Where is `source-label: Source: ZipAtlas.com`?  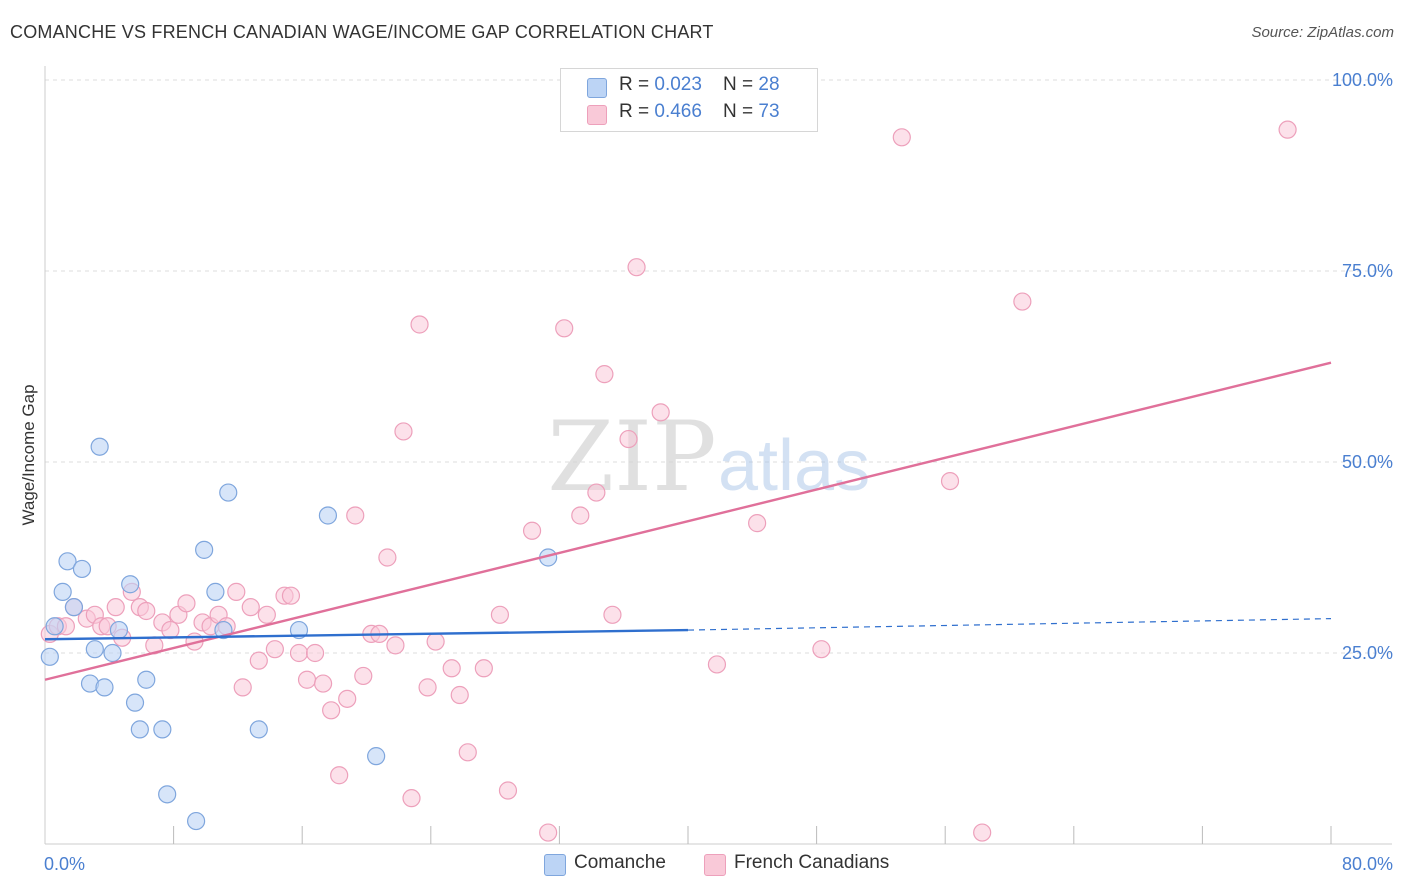
source-label: Source: ZipAtlas.com is located at coordinates (1322, 32).